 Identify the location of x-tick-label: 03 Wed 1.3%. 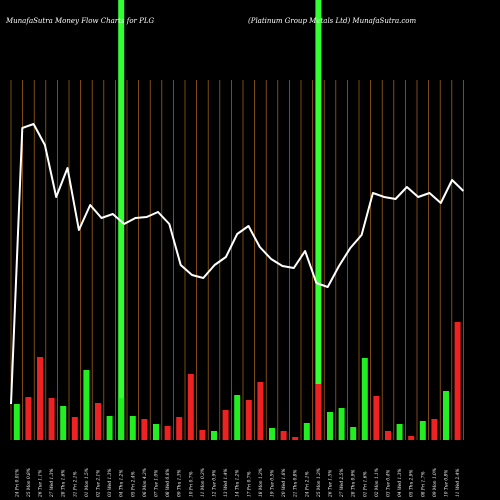
(110, 483).